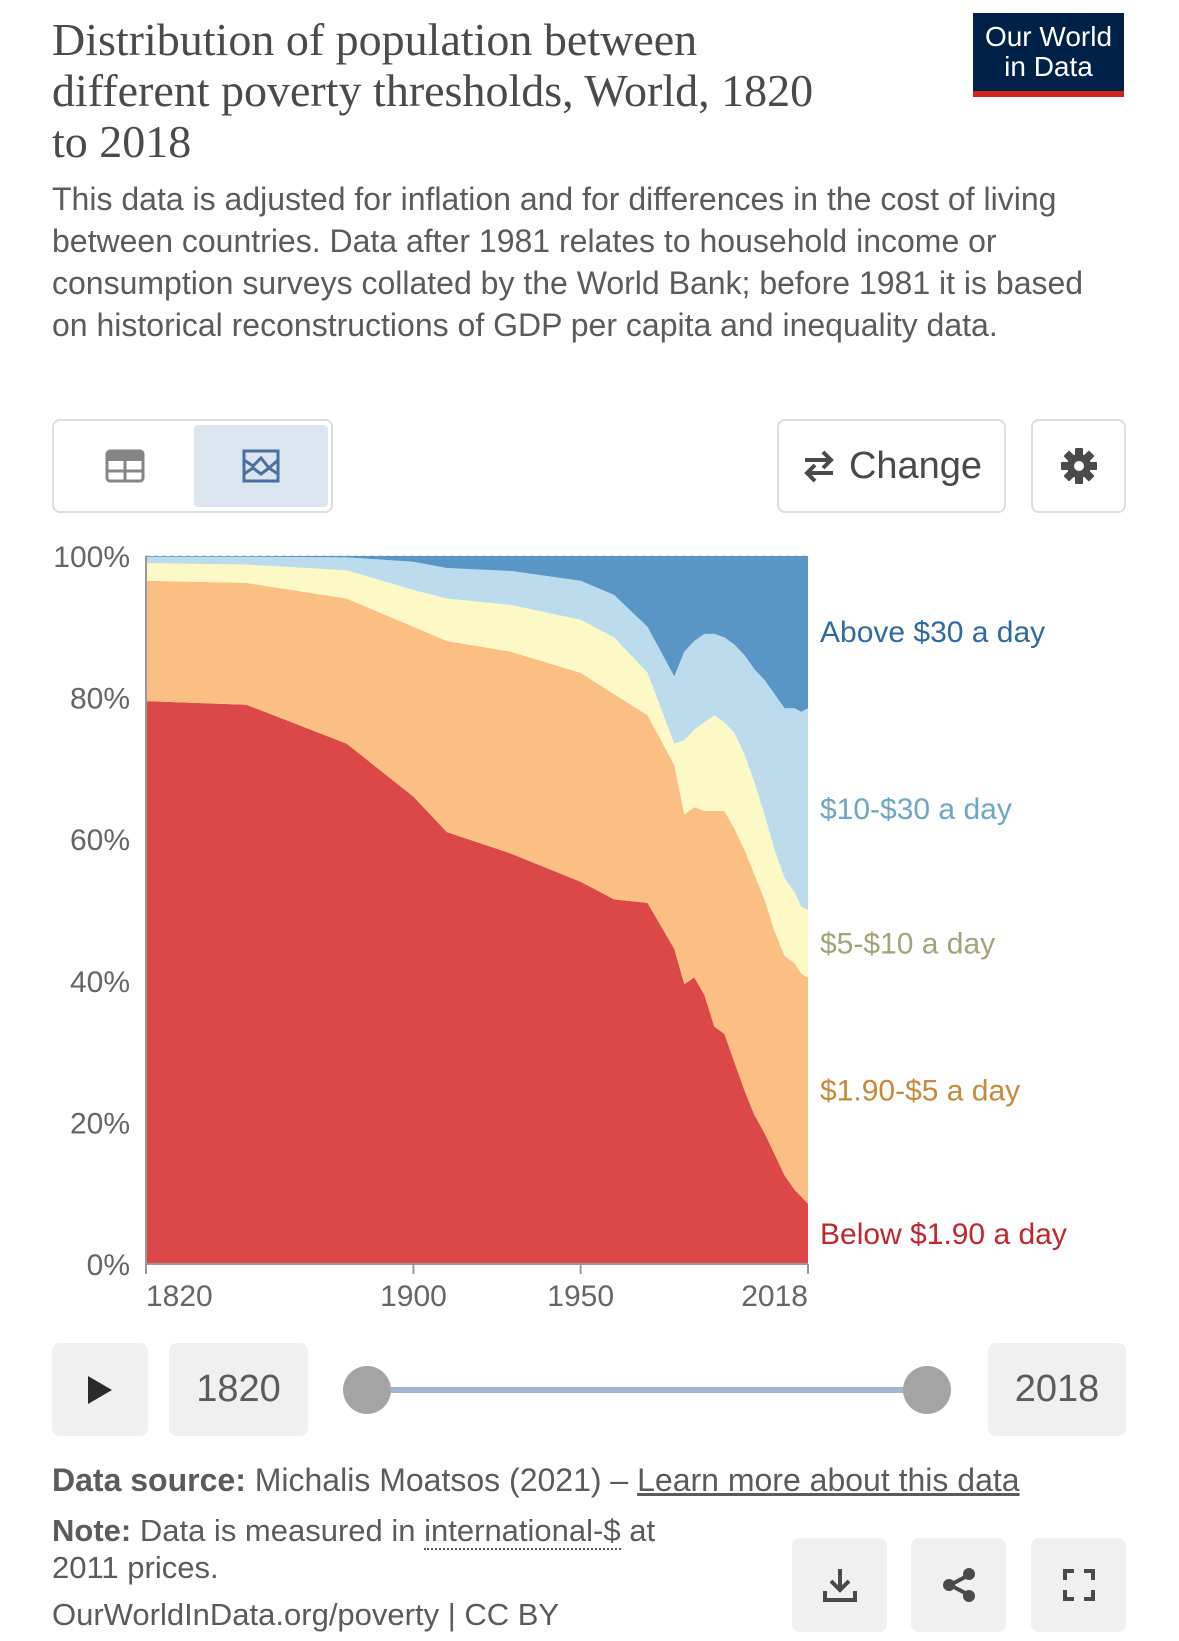 The width and height of the screenshot is (1179, 1641). Describe the element at coordinates (522, 1531) in the screenshot. I see `international-dollar-term: international-$` at that location.